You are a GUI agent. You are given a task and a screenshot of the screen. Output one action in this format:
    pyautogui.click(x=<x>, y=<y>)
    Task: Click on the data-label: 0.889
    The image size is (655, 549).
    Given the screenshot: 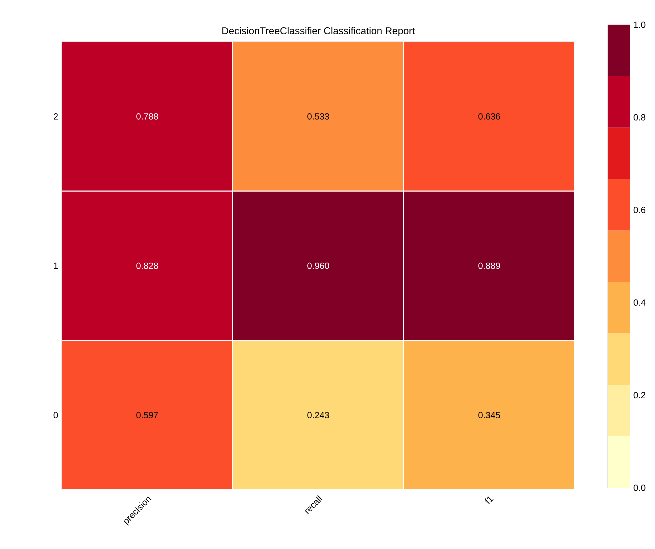 What is the action you would take?
    pyautogui.click(x=489, y=266)
    